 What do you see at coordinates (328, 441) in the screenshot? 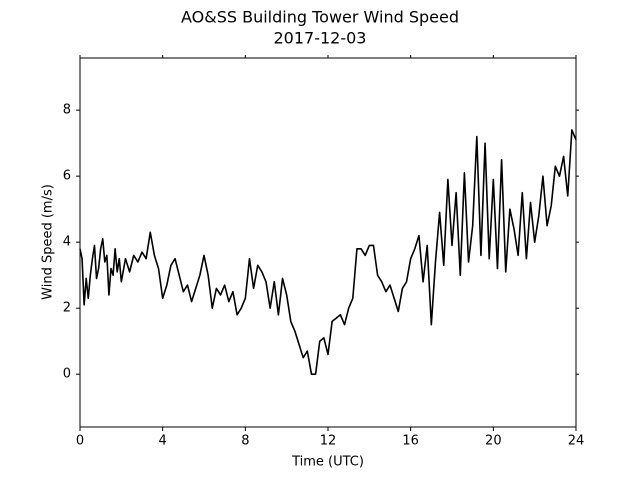
I see `x-tick-label: 12` at bounding box center [328, 441].